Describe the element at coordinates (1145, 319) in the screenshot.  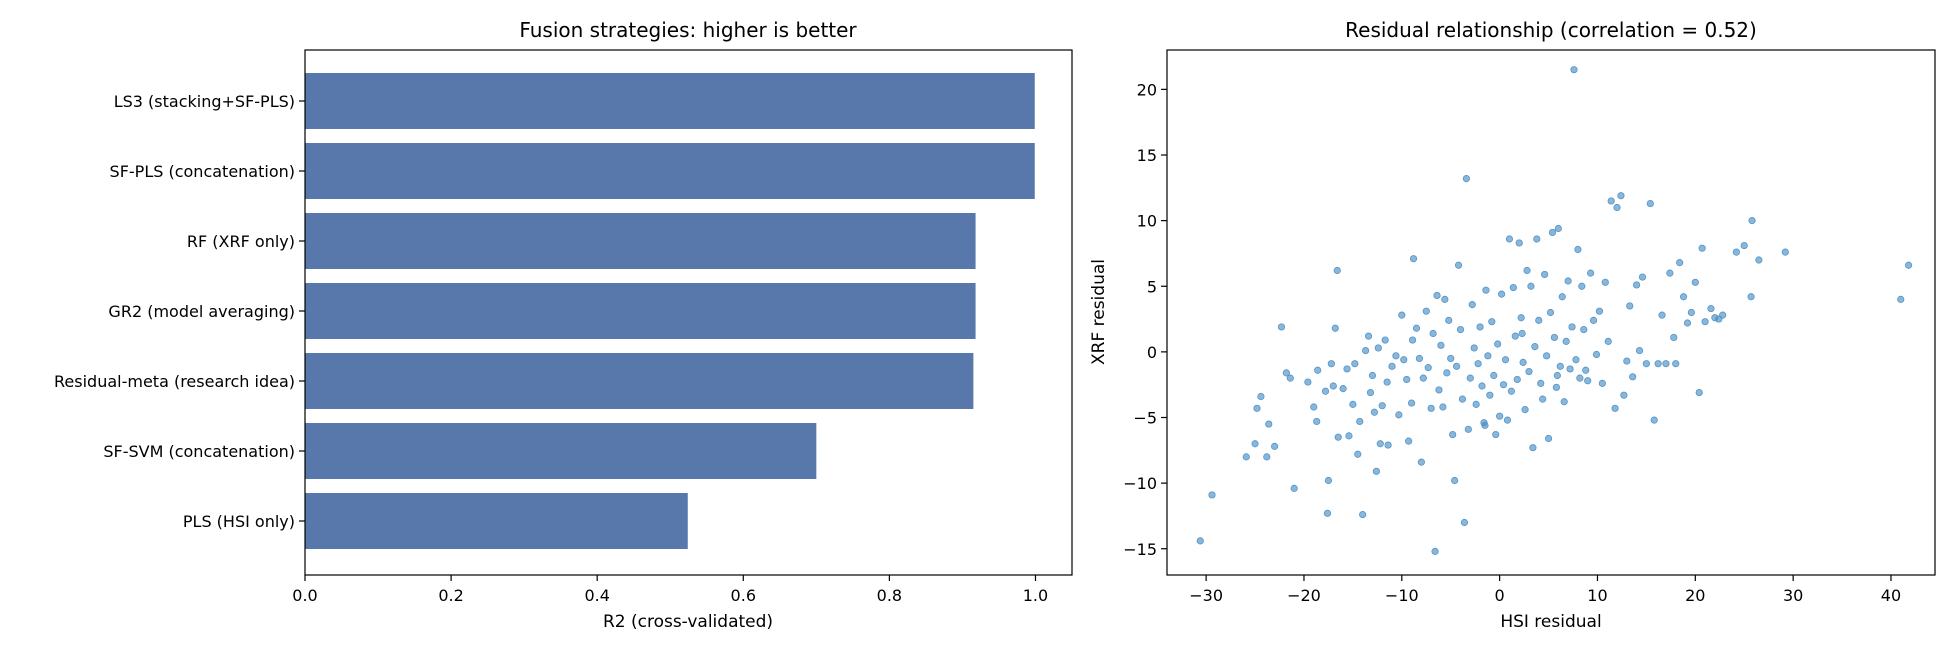
I see `scatter-chart-y-ticks: −15 −10 −5 0 5 10 15 20` at that location.